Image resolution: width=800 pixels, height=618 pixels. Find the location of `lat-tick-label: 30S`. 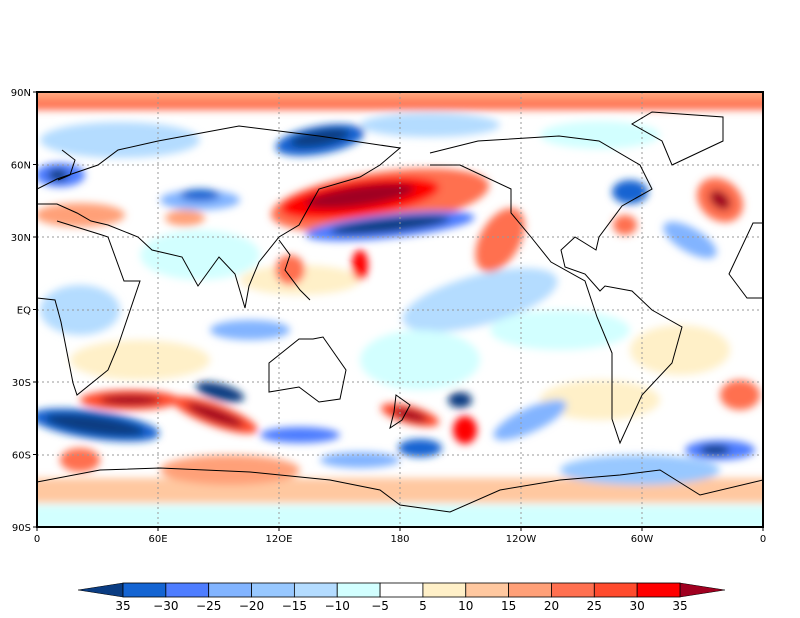

lat-tick-label: 30S is located at coordinates (21, 383).